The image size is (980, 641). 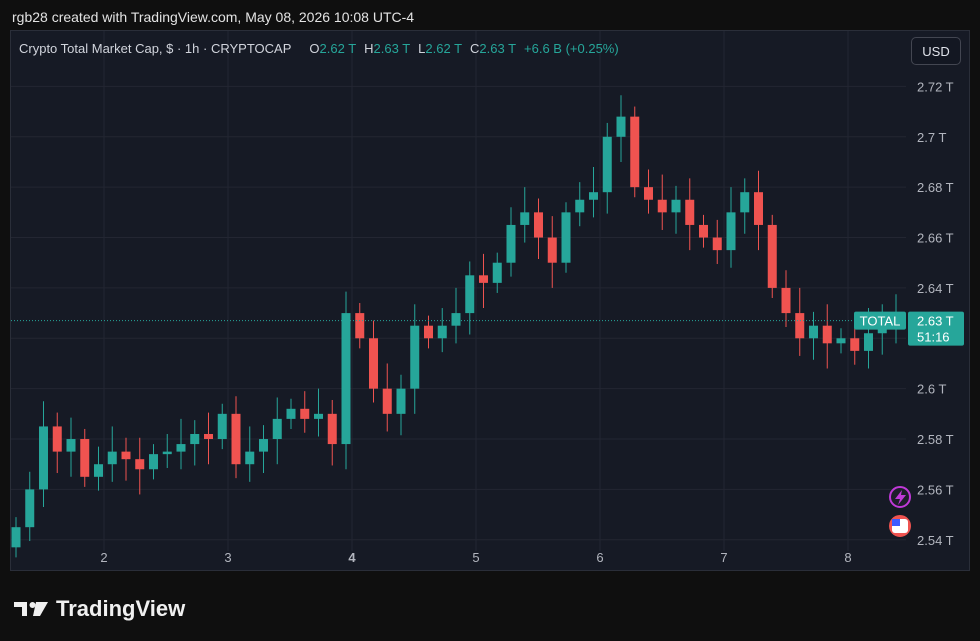 I want to click on series-label-tag, so click(x=880, y=320).